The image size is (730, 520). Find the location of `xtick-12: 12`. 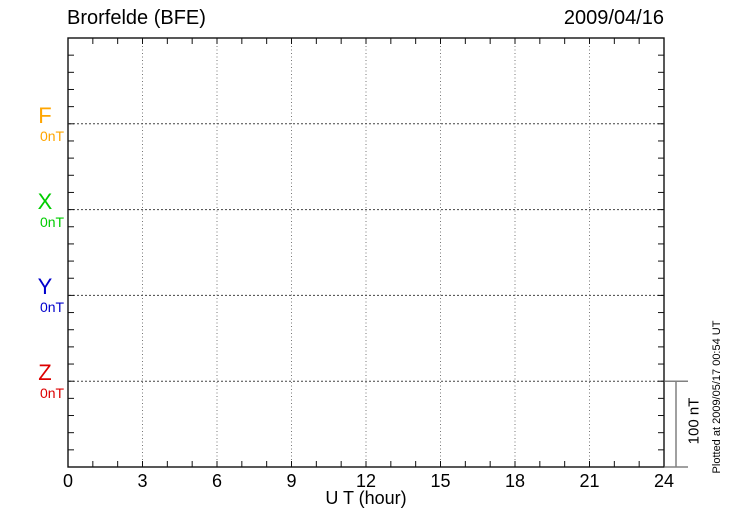

xtick-12: 12 is located at coordinates (366, 481).